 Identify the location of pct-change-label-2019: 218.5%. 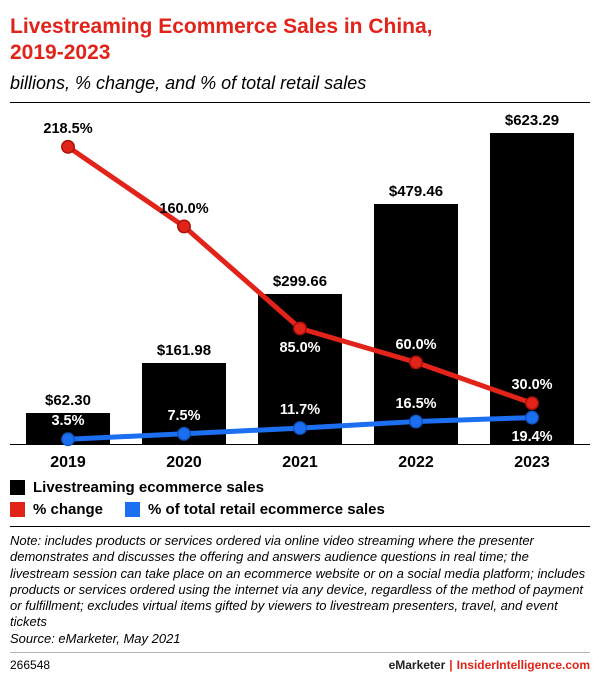
(68, 129).